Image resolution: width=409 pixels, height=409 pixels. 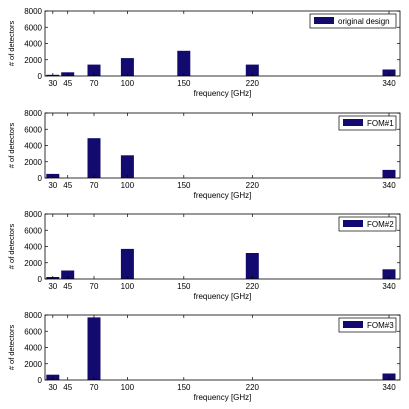 I want to click on legend: FOM#1, so click(x=367, y=123).